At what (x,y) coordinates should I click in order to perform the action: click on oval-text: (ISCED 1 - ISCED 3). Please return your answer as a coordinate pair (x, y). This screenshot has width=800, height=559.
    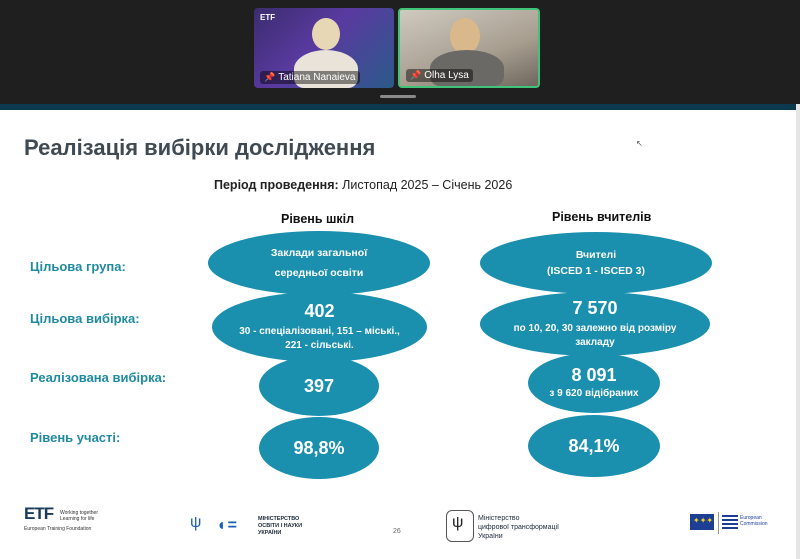
    Looking at the image, I should click on (596, 271).